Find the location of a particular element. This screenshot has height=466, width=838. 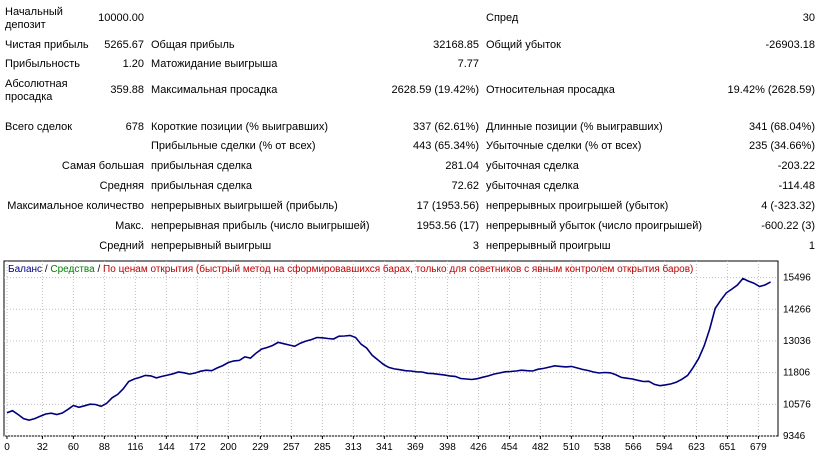

rel-drawdown-value: 19.42% (2628.59) is located at coordinates (771, 90).